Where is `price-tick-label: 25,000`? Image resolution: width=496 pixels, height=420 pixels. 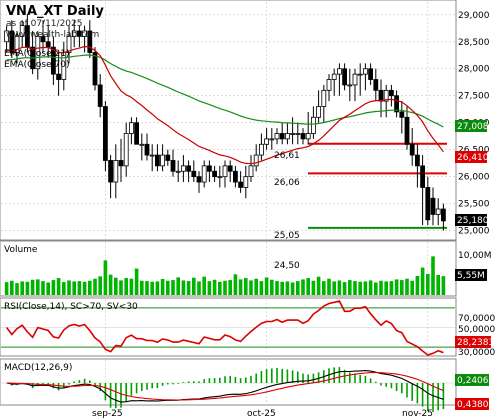
price-tick-label: 25,000 is located at coordinates (474, 232).